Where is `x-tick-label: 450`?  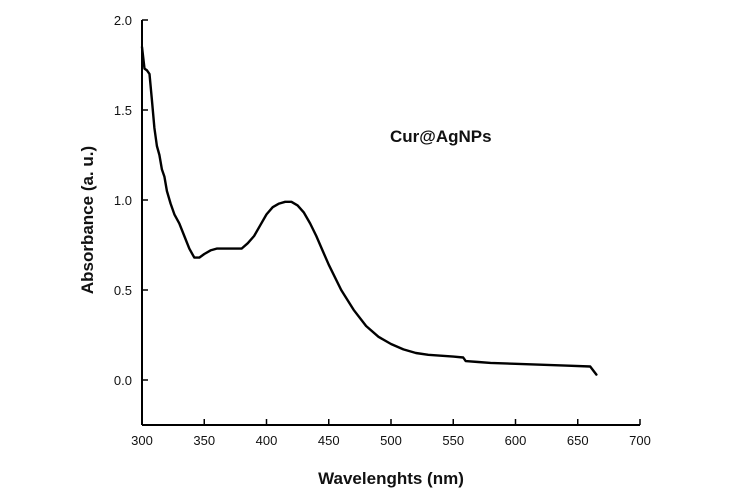
x-tick-label: 450 is located at coordinates (329, 440).